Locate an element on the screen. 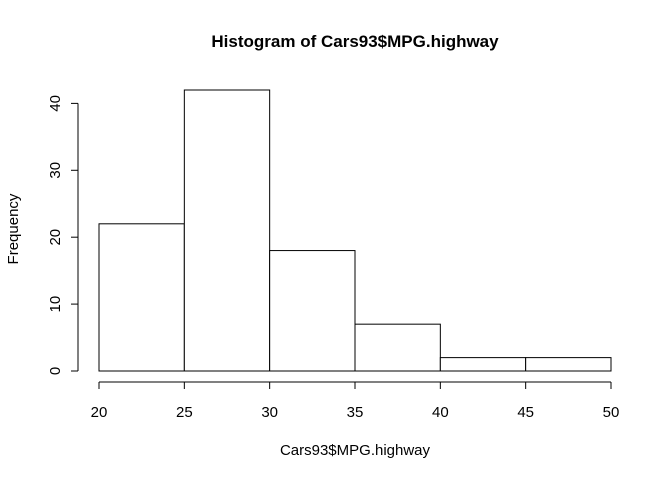 Image resolution: width=672 pixels, height=480 pixels. x-tick-label: 50 is located at coordinates (611, 412).